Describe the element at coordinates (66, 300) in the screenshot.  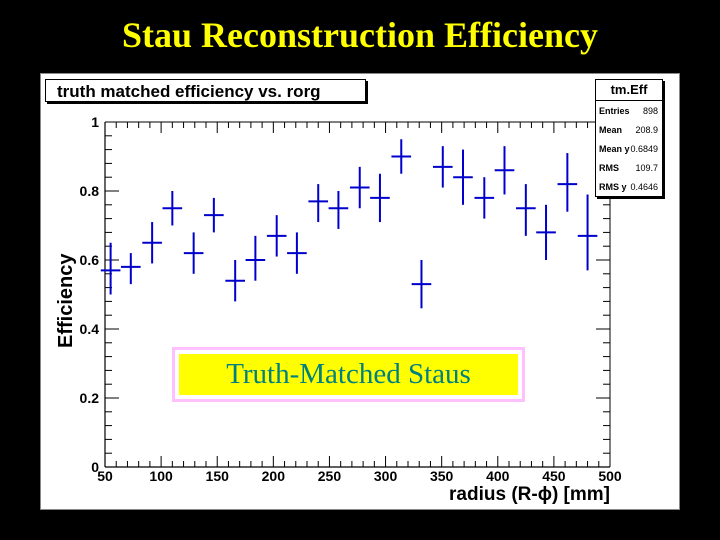
I see `y-axis-title: Efficiency` at that location.